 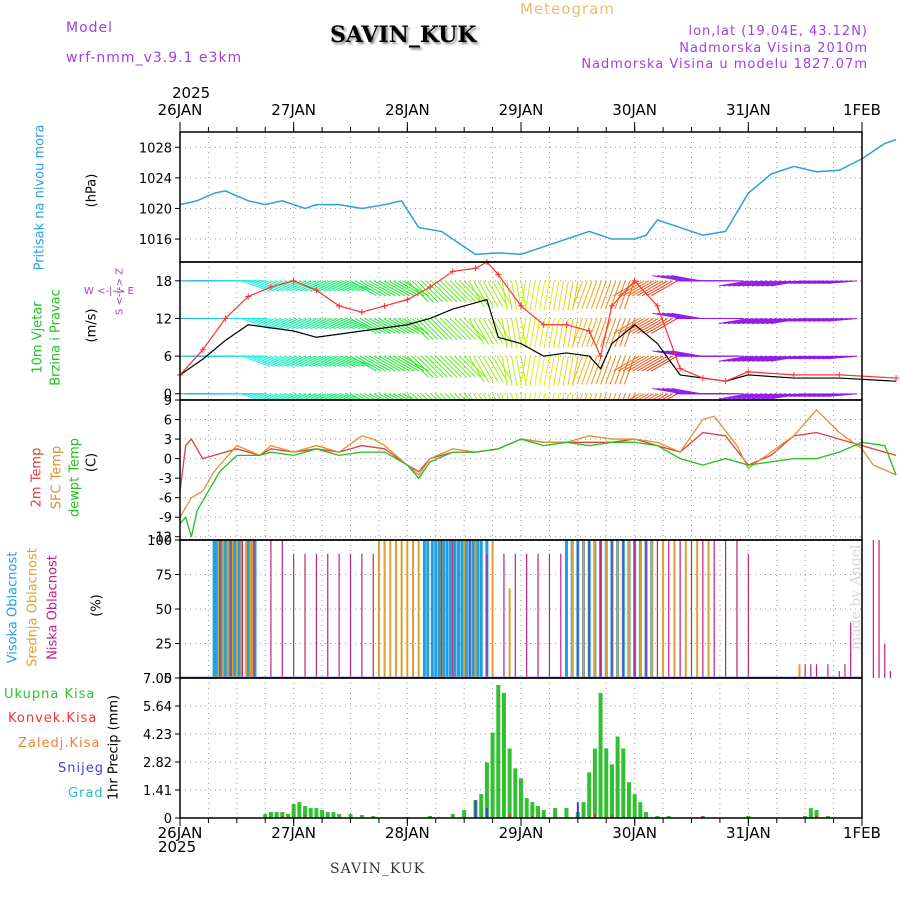 I want to click on y-tick-label: 100, so click(x=159, y=541).